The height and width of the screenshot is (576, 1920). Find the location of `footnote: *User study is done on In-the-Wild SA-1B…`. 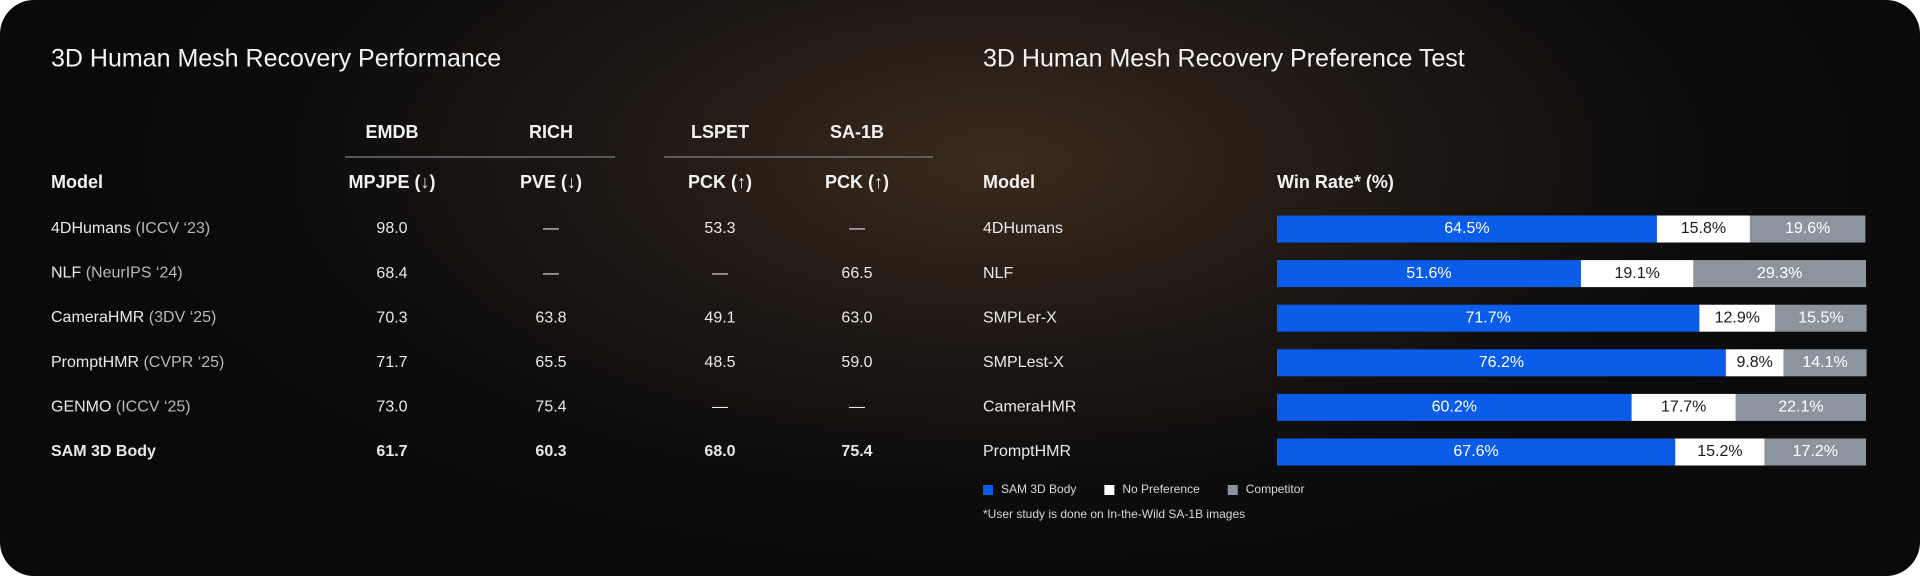

footnote: *User study is done on In-the-Wild SA-1B… is located at coordinates (1114, 514).